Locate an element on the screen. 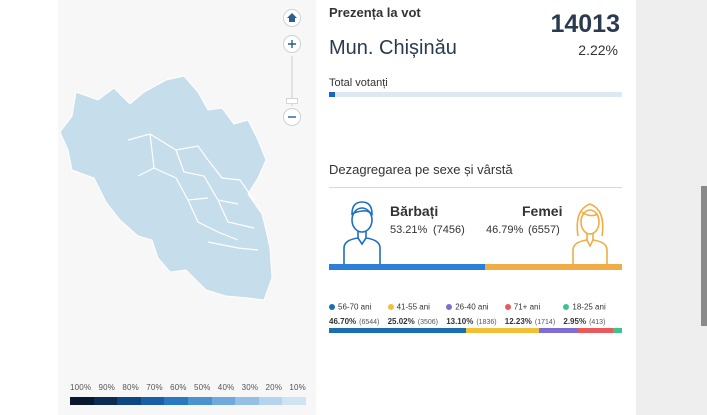  age-group-percent: 46.70% is located at coordinates (343, 322).